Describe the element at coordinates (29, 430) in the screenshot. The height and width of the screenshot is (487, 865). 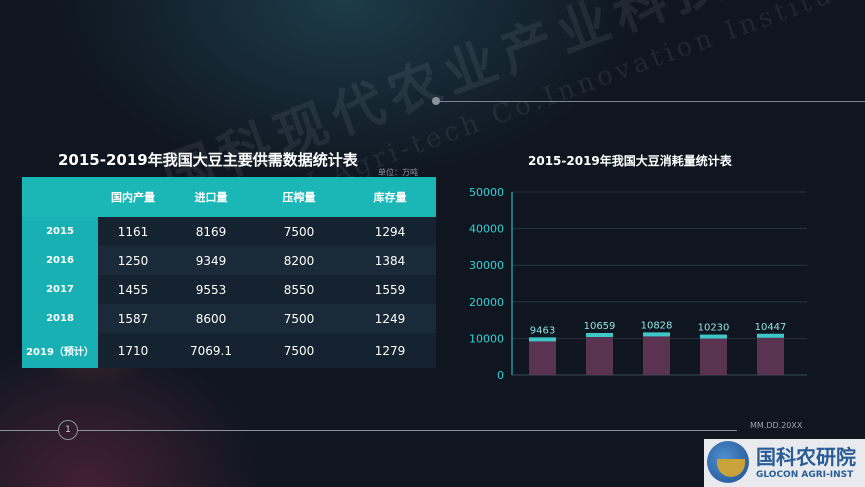
I see `bottom-divider-left` at that location.